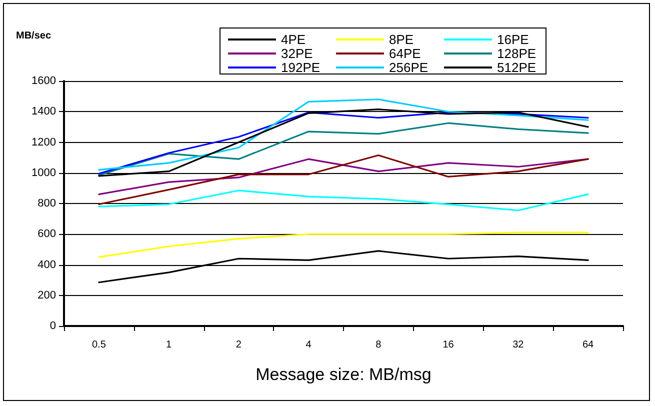  What do you see at coordinates (53, 326) in the screenshot?
I see `y-tick-label: 0` at bounding box center [53, 326].